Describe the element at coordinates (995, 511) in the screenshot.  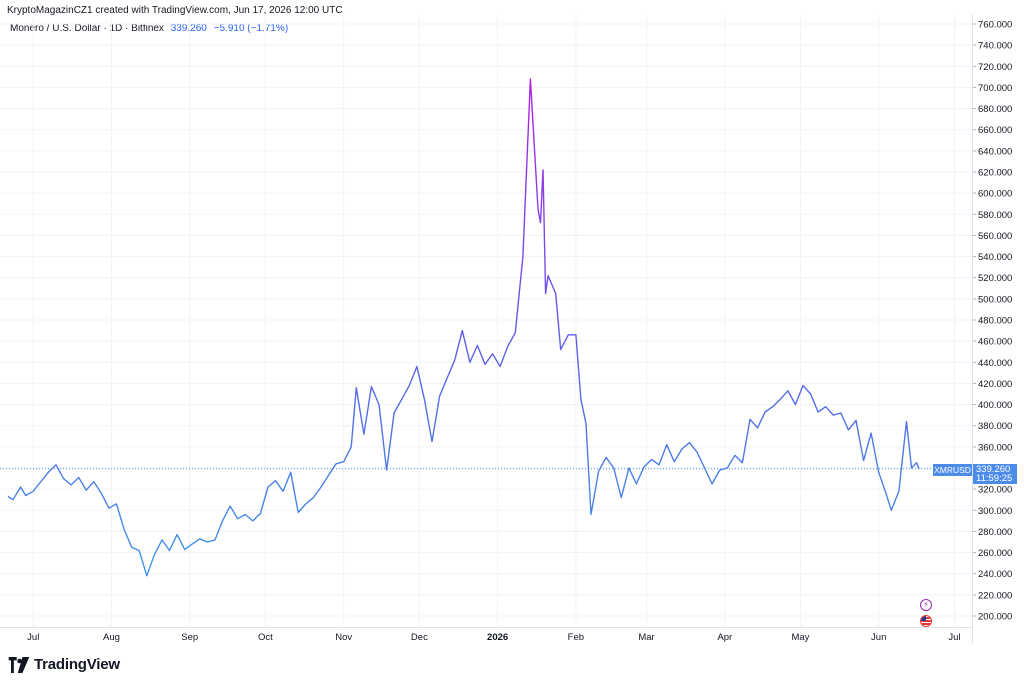
I see `y-tick-label: 300.000` at that location.